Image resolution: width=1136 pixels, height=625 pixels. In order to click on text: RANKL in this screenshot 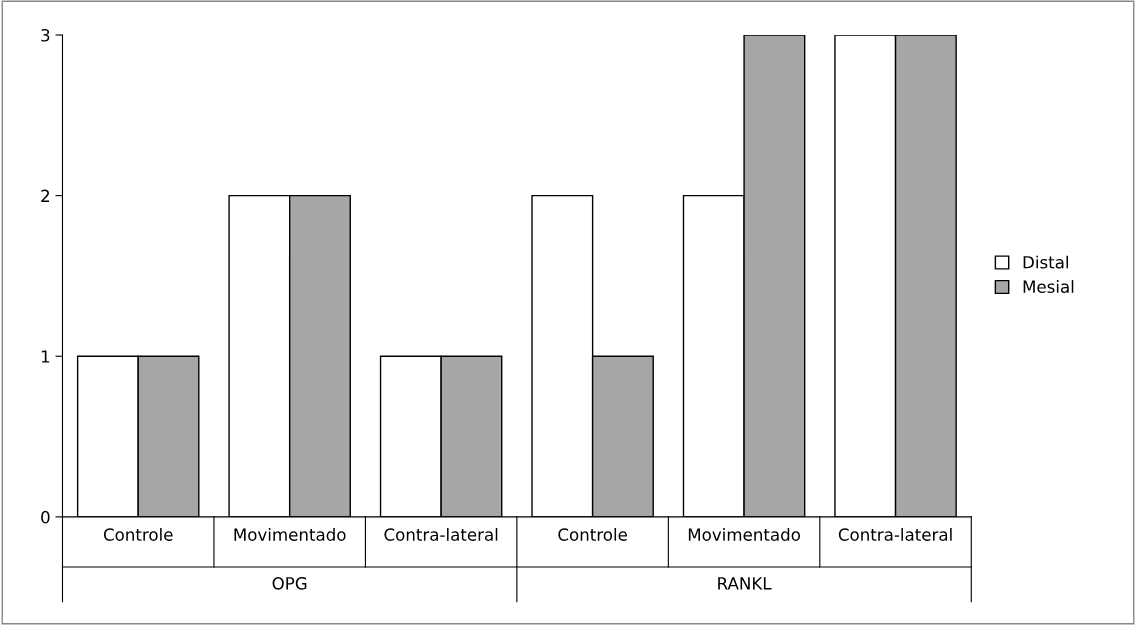, I will do `click(745, 583)`.